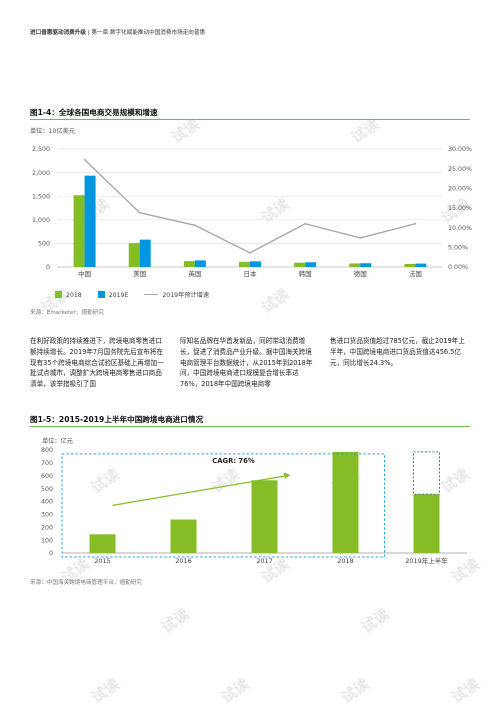 The height and width of the screenshot is (708, 499). What do you see at coordinates (186, 295) in the screenshot?
I see `legend-label-growth: 2019年预计增速` at bounding box center [186, 295].